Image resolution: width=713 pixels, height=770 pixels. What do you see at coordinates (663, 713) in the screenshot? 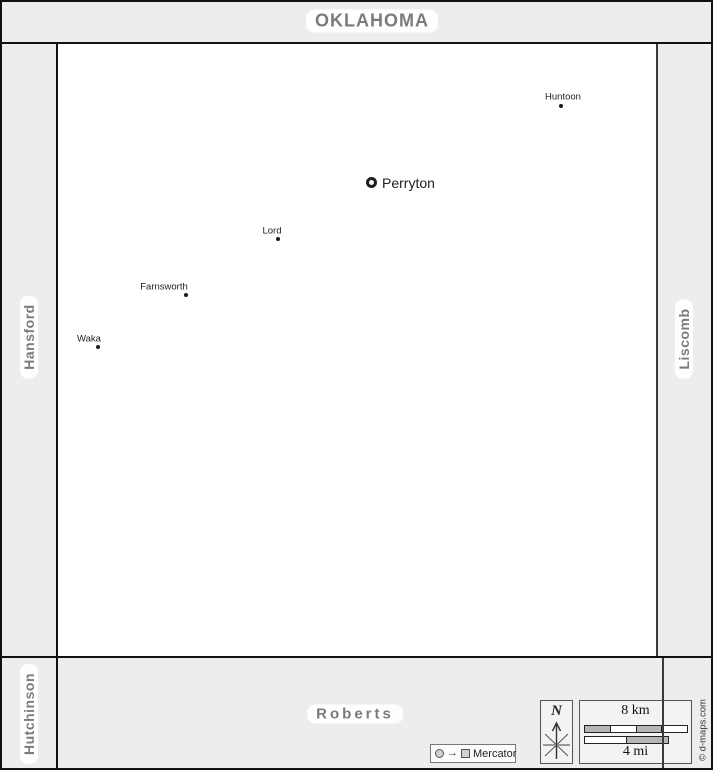
I see `southeast-county-boundary-line` at bounding box center [663, 713].